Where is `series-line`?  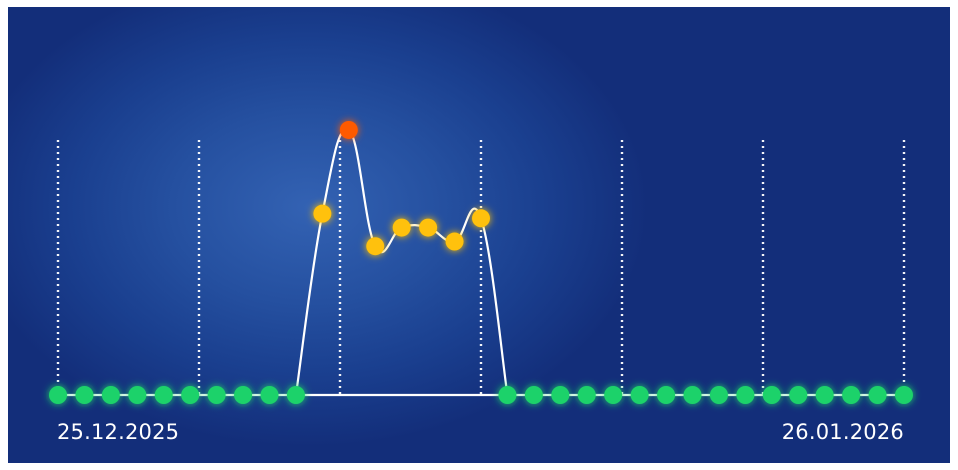
series-line is located at coordinates (401, 262).